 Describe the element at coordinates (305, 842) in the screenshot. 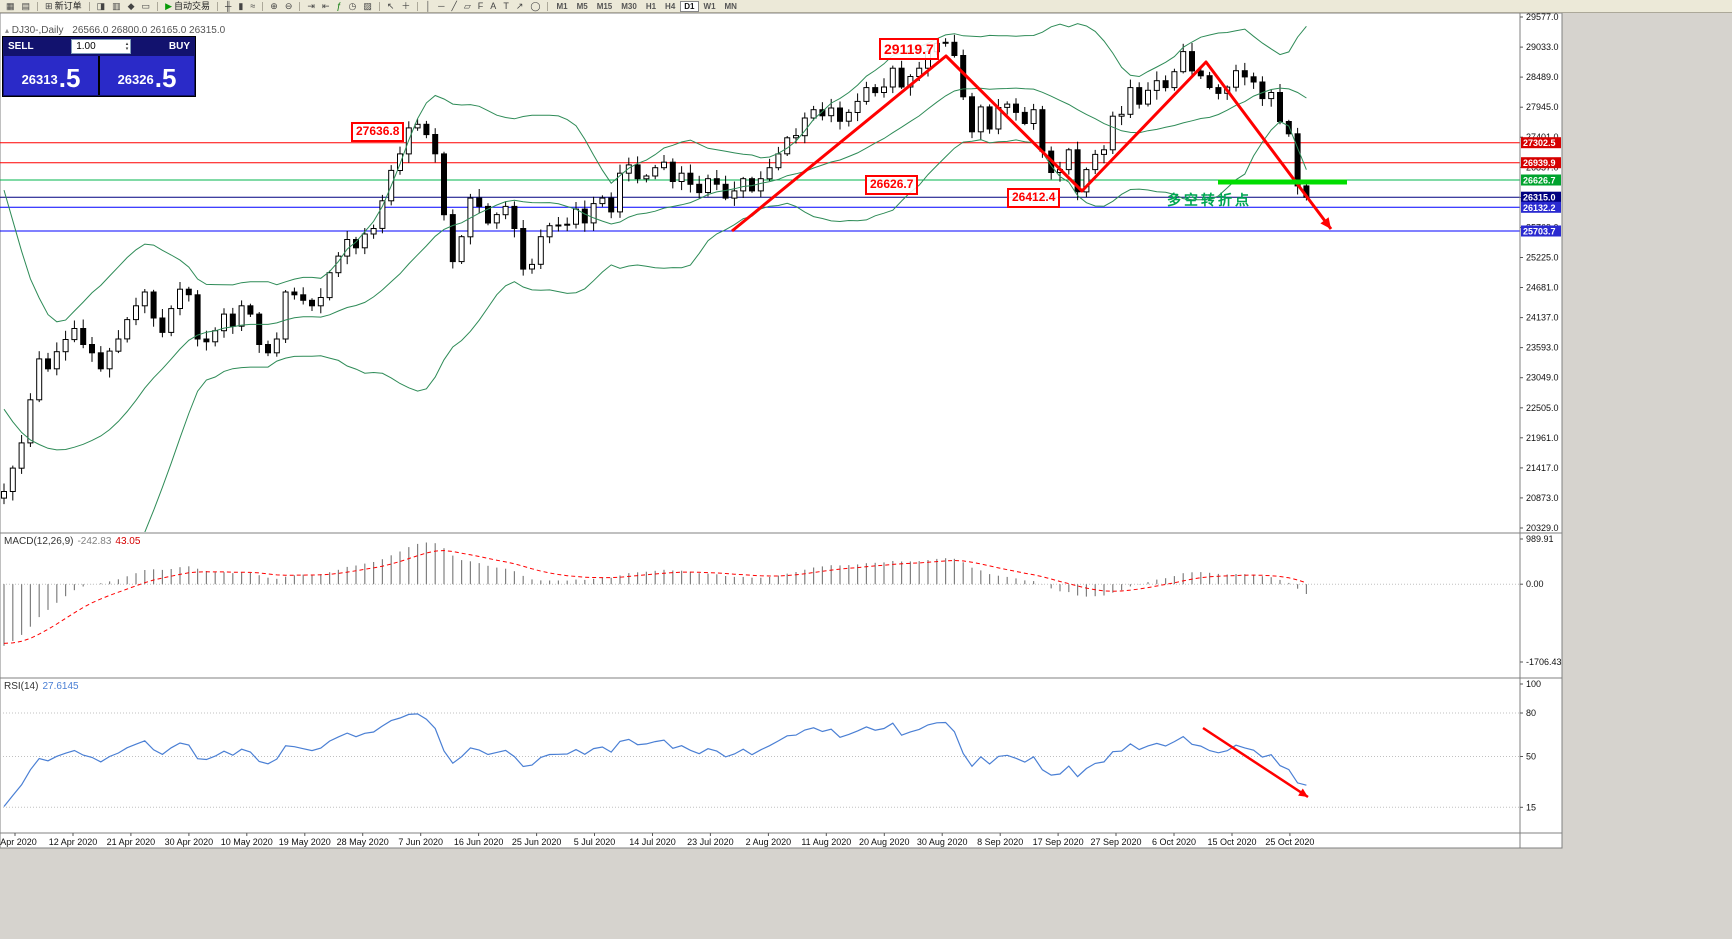

I see `svg-text: 19 May 2020` at that location.